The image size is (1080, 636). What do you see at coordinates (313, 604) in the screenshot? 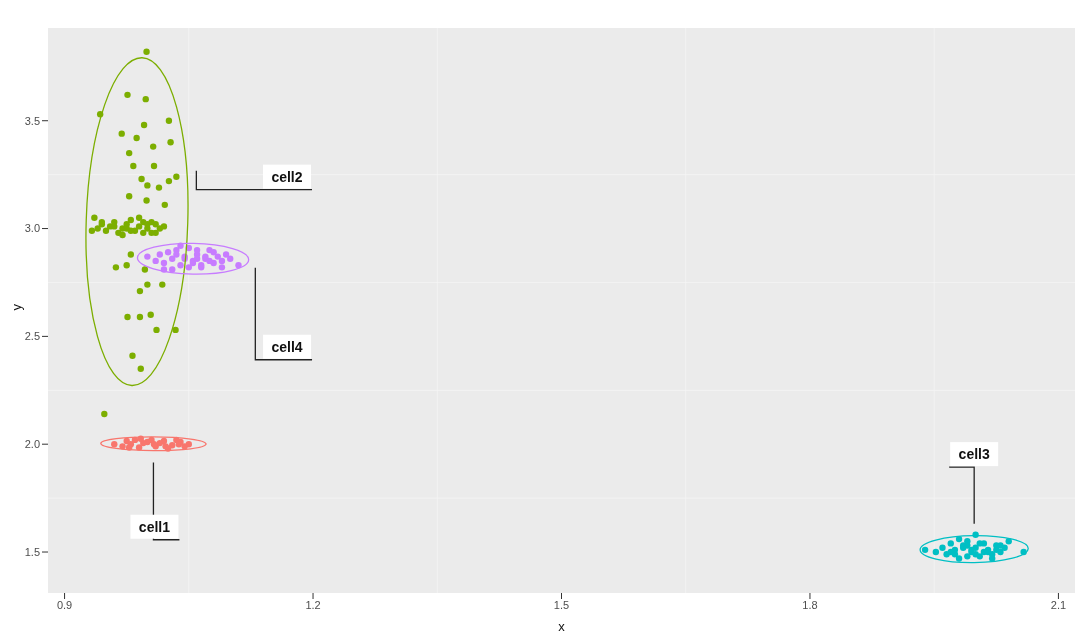
I see `x-tick-label: 1.2` at bounding box center [313, 604].